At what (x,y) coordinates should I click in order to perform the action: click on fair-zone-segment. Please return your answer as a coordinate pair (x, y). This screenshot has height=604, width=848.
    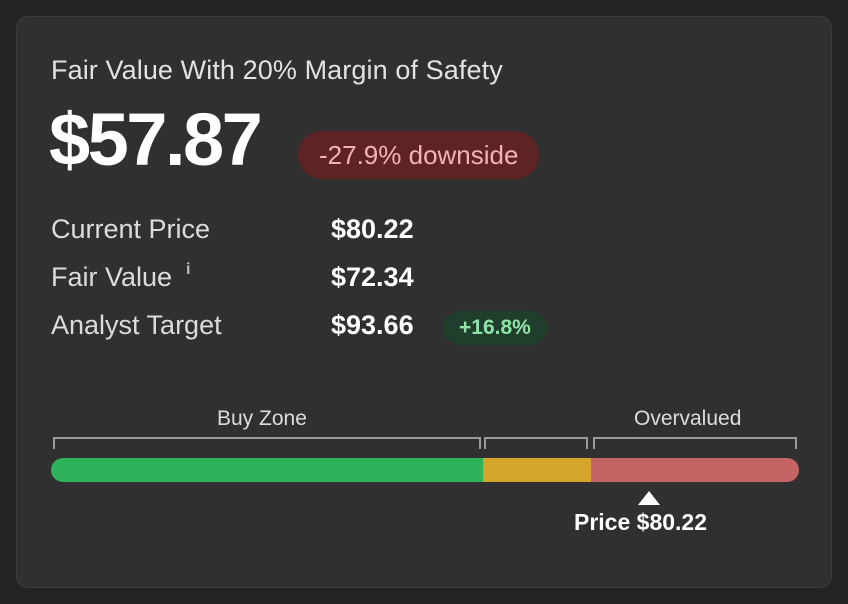
    Looking at the image, I should click on (537, 470).